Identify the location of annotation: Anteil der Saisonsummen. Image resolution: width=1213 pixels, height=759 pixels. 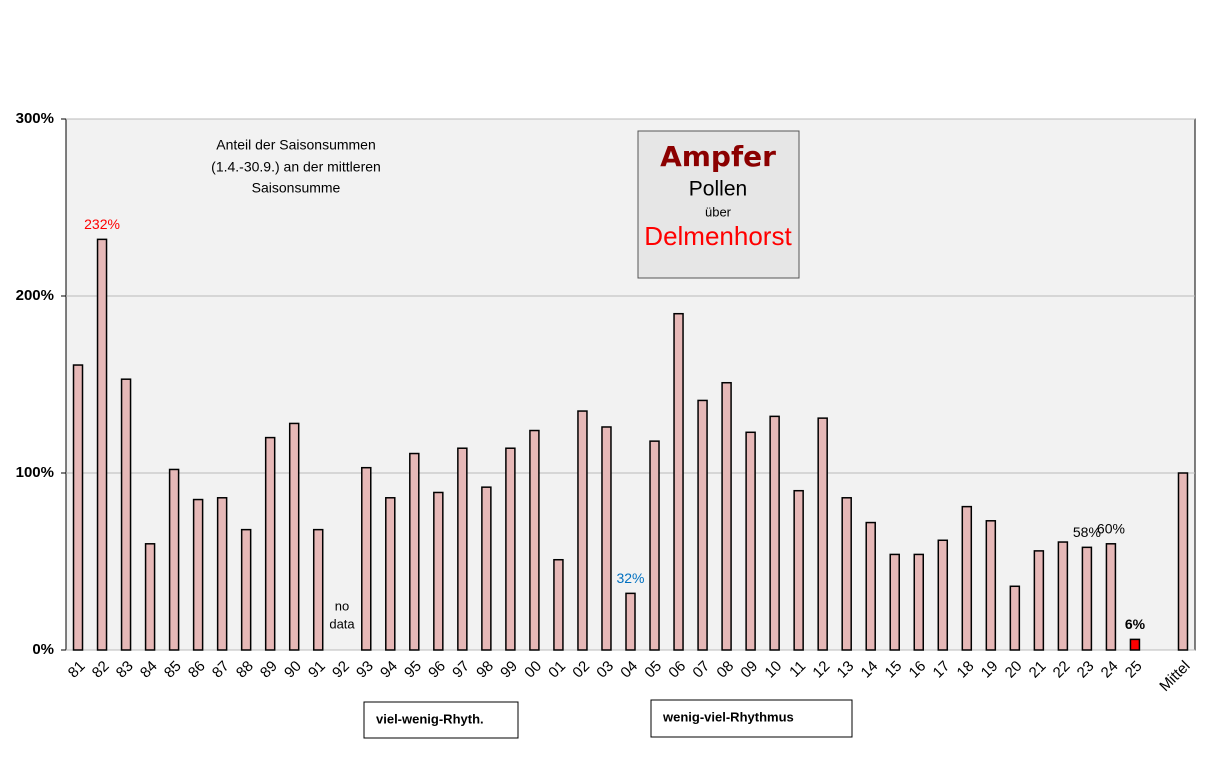
(296, 145).